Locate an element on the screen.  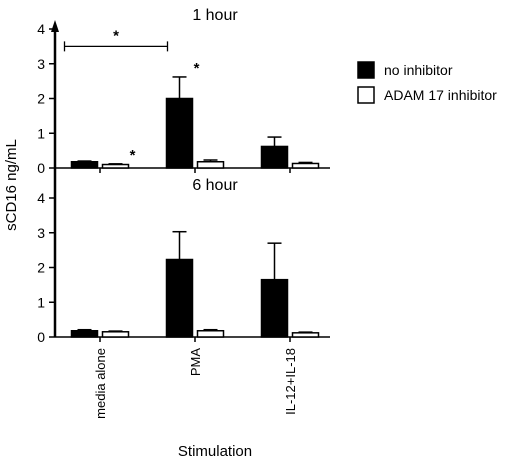
legend-label: ADAM 17 inhibitor is located at coordinates (440, 95).